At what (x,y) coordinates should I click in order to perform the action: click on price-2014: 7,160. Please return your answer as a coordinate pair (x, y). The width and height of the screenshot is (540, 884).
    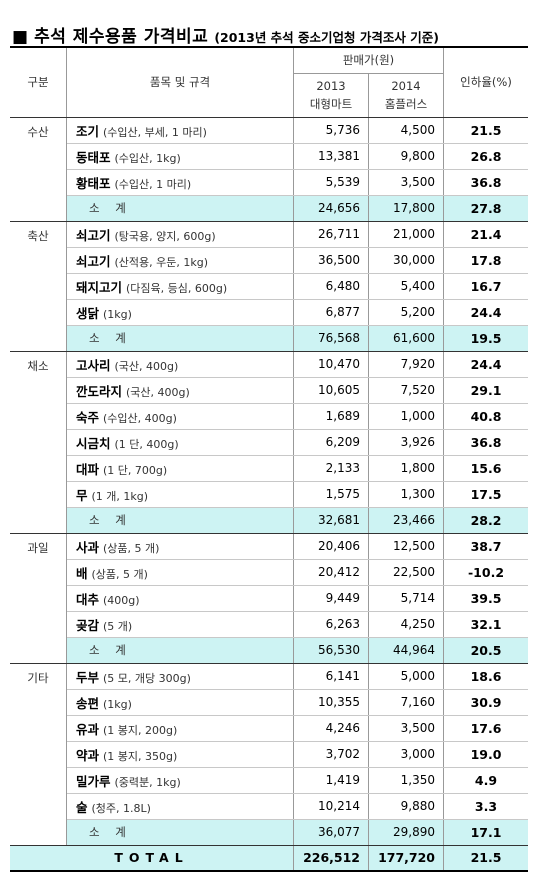
    Looking at the image, I should click on (406, 702).